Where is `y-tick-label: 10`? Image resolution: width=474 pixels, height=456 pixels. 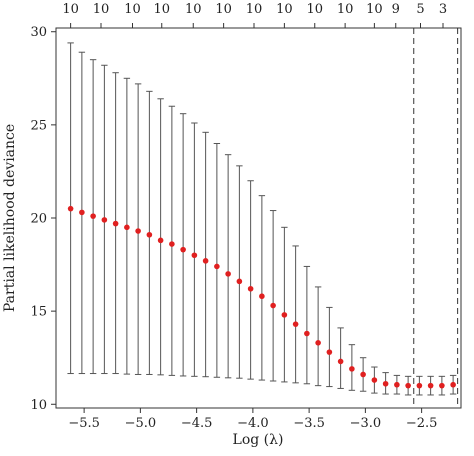 y-tick-label: 10 is located at coordinates (38, 405).